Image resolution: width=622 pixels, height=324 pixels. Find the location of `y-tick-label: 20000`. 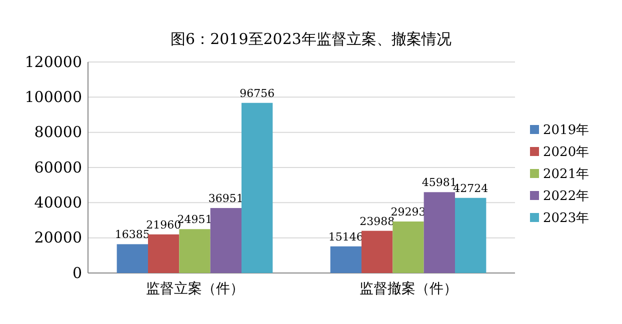

y-tick-label: 20000 is located at coordinates (58, 237).